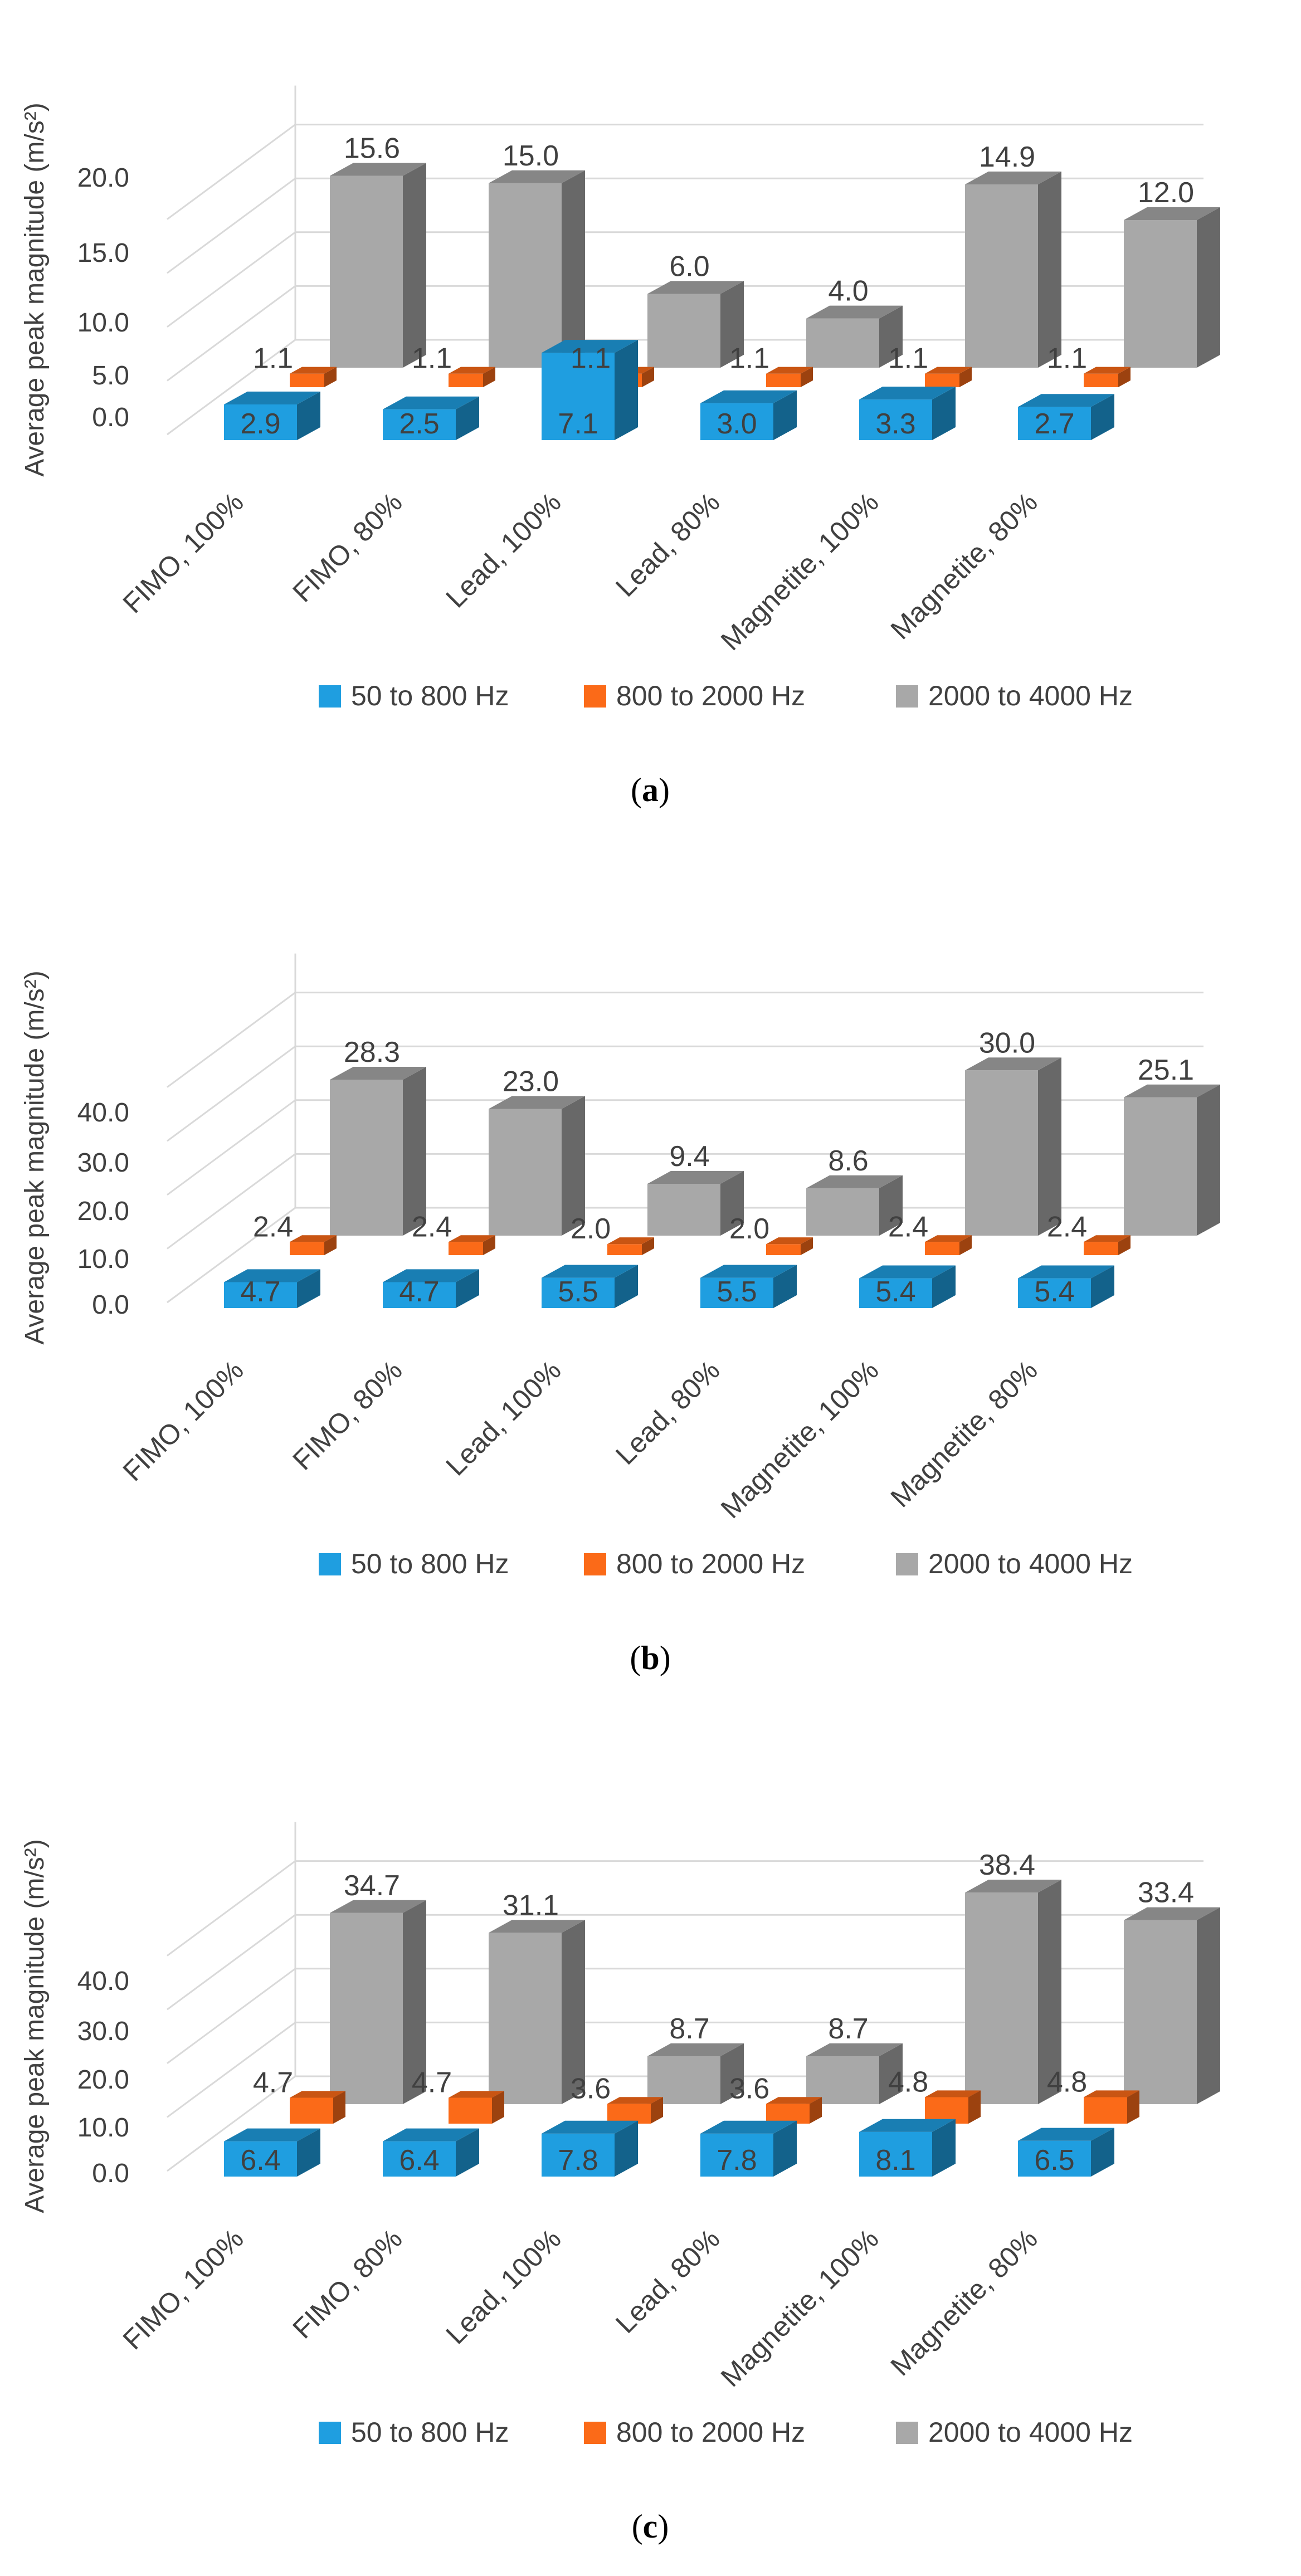 This screenshot has height=2576, width=1301. What do you see at coordinates (650, 1658) in the screenshot?
I see `panel-letter: b` at bounding box center [650, 1658].